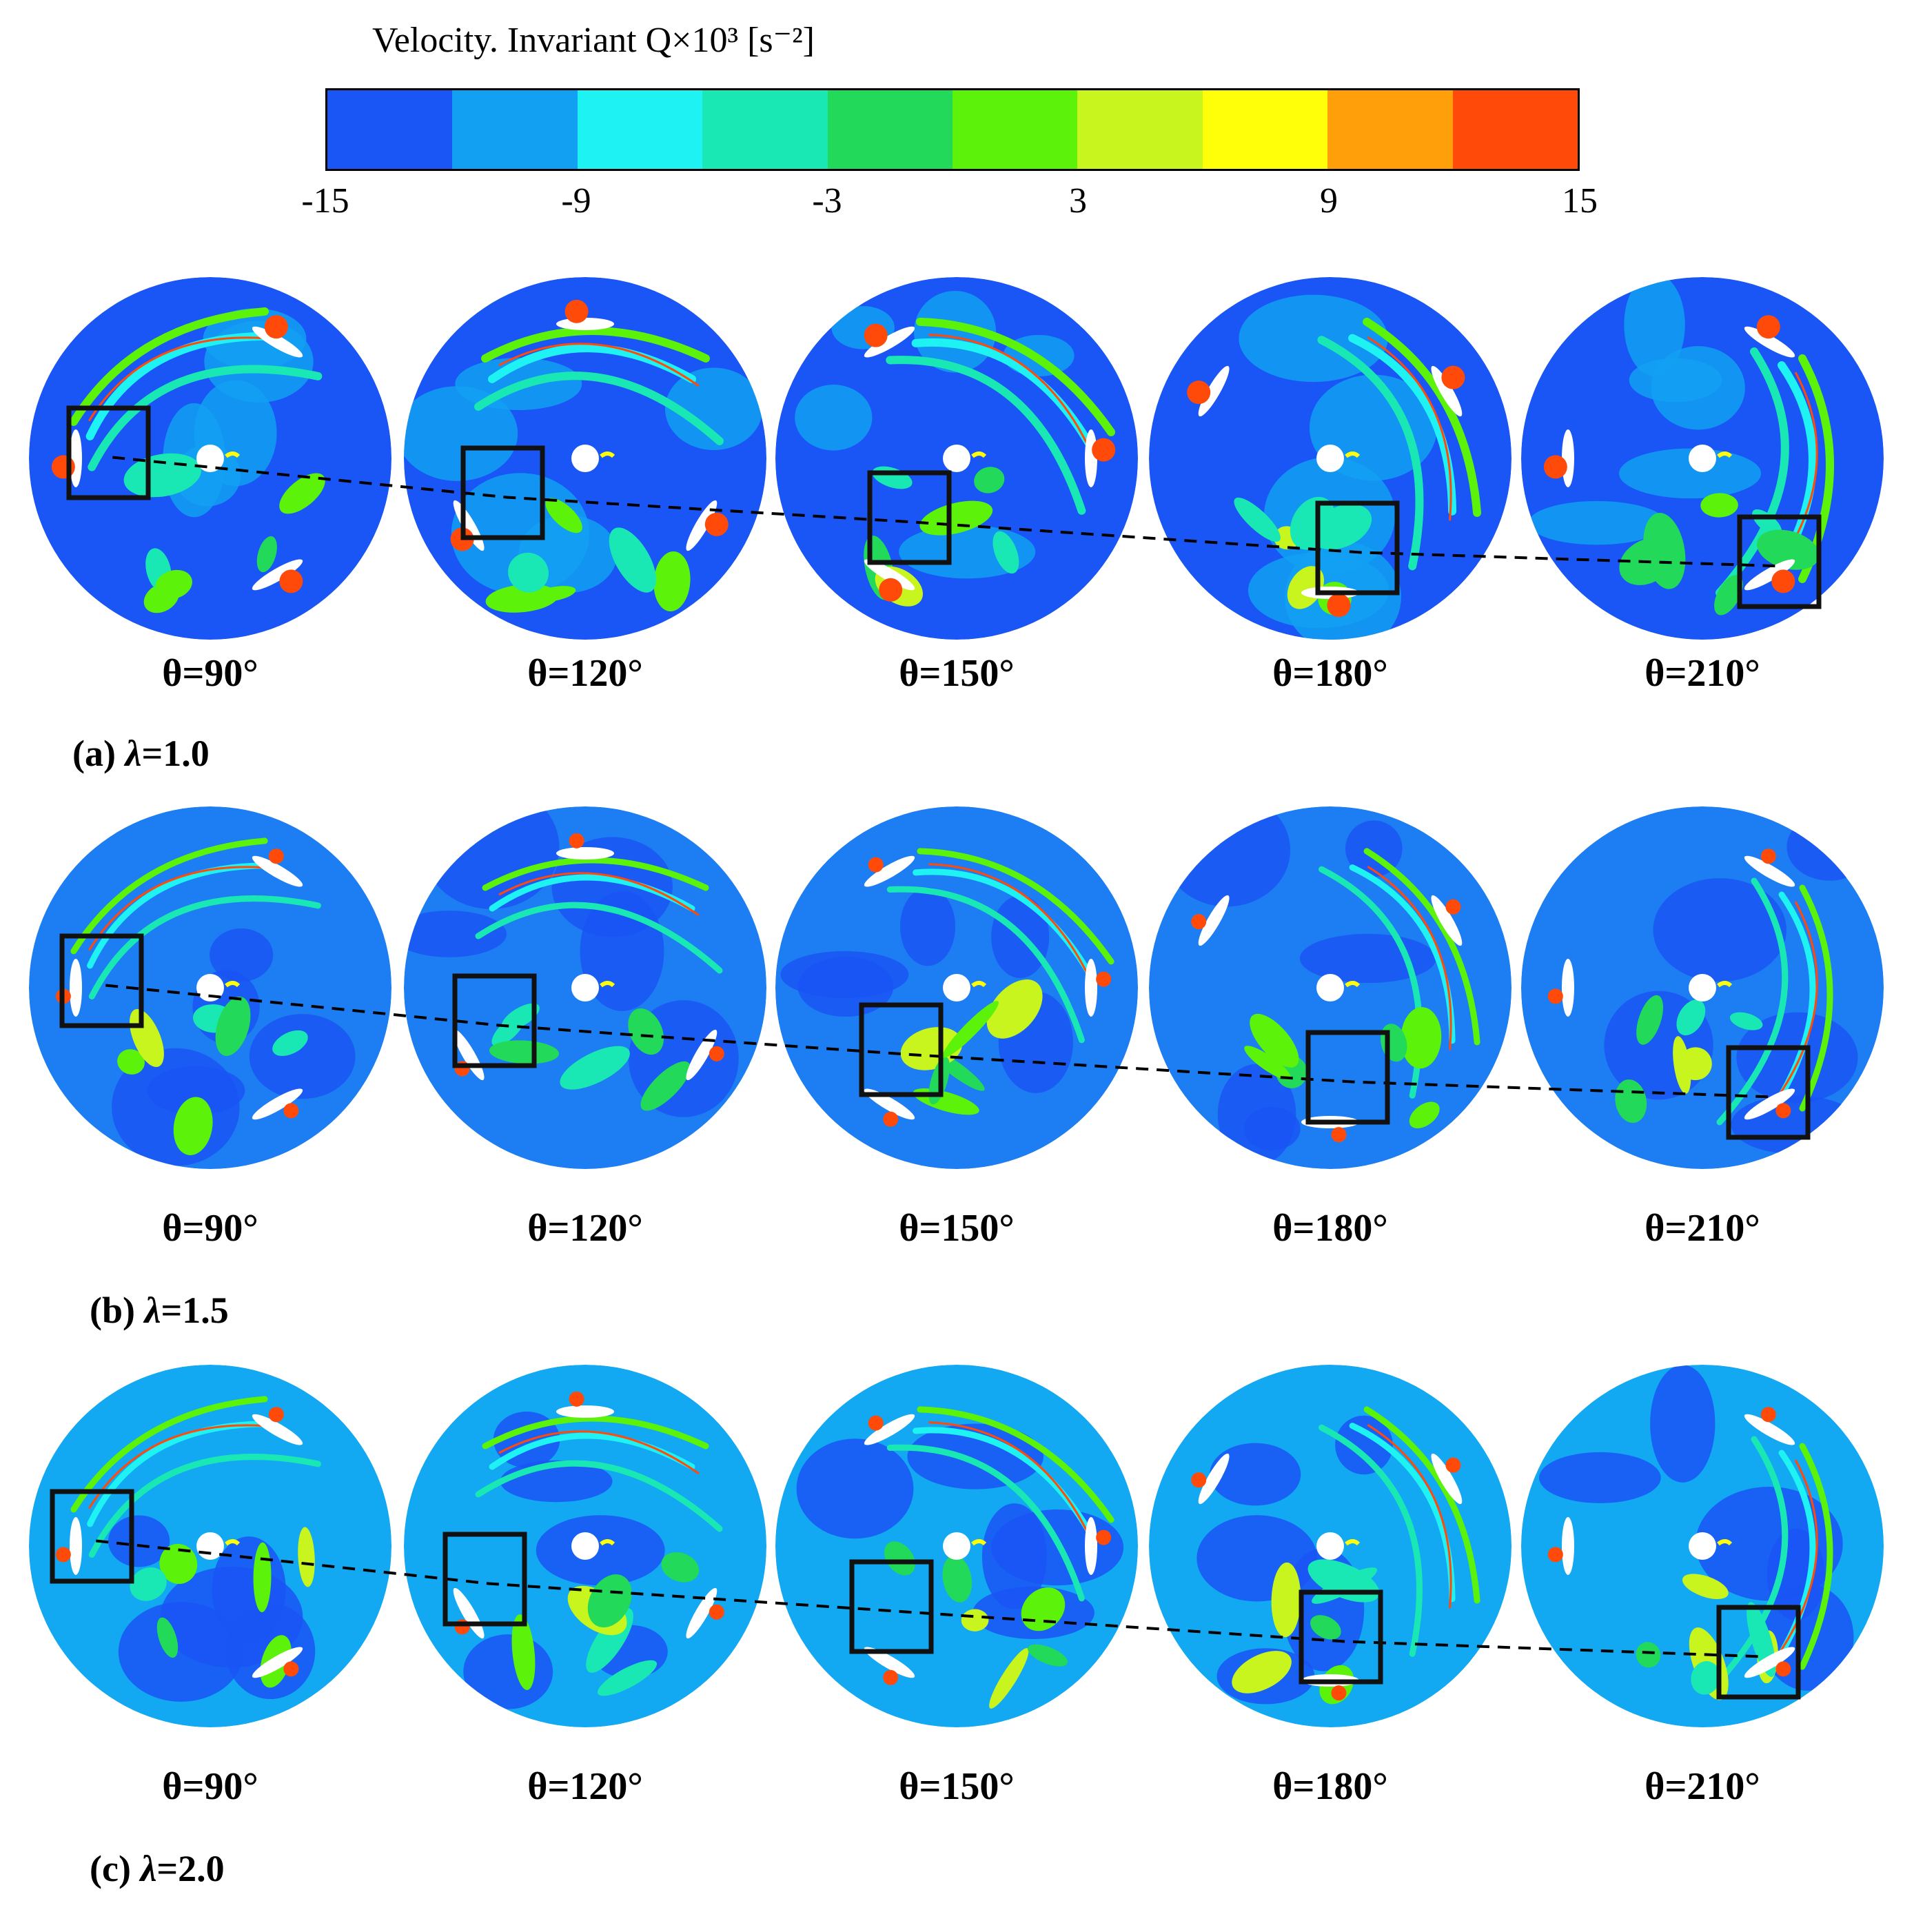 The image size is (1914, 1932). I want to click on row-caption-prefix: (b), so click(117, 1310).